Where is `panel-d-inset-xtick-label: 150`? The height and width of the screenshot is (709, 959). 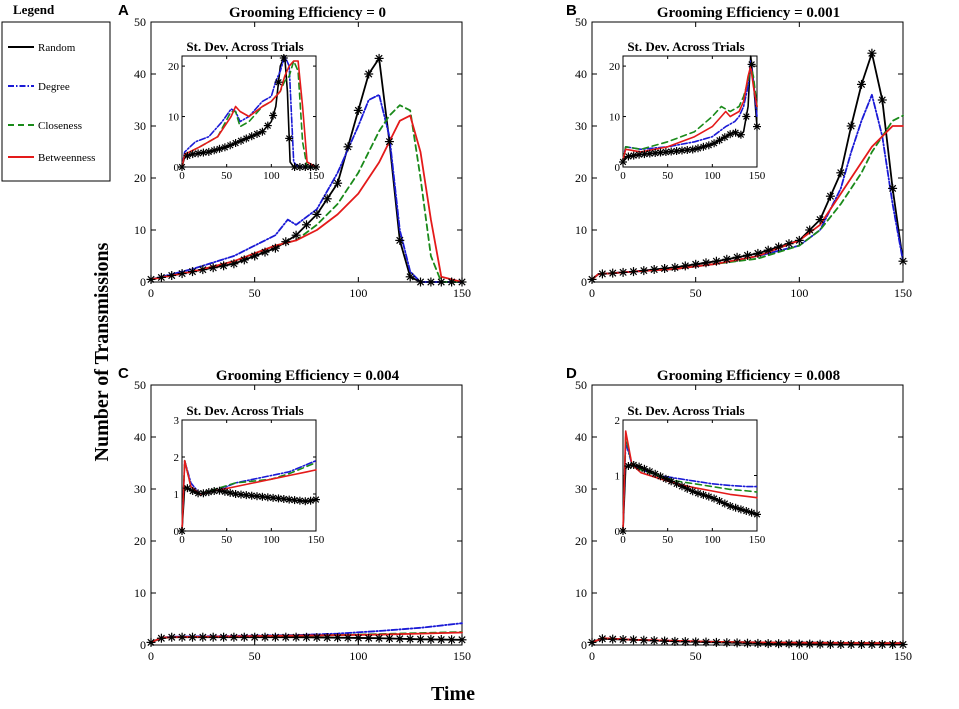 panel-d-inset-xtick-label: 150 is located at coordinates (757, 540).